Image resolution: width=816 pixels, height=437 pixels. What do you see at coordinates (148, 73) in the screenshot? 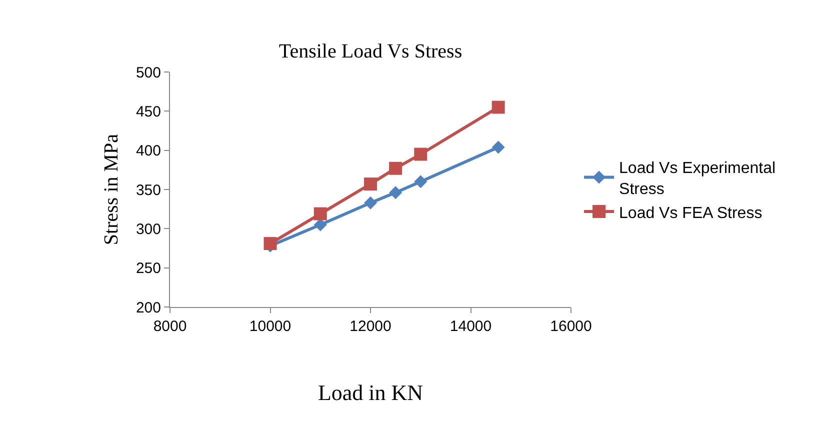
I see `y-tick-label: 500` at bounding box center [148, 73].